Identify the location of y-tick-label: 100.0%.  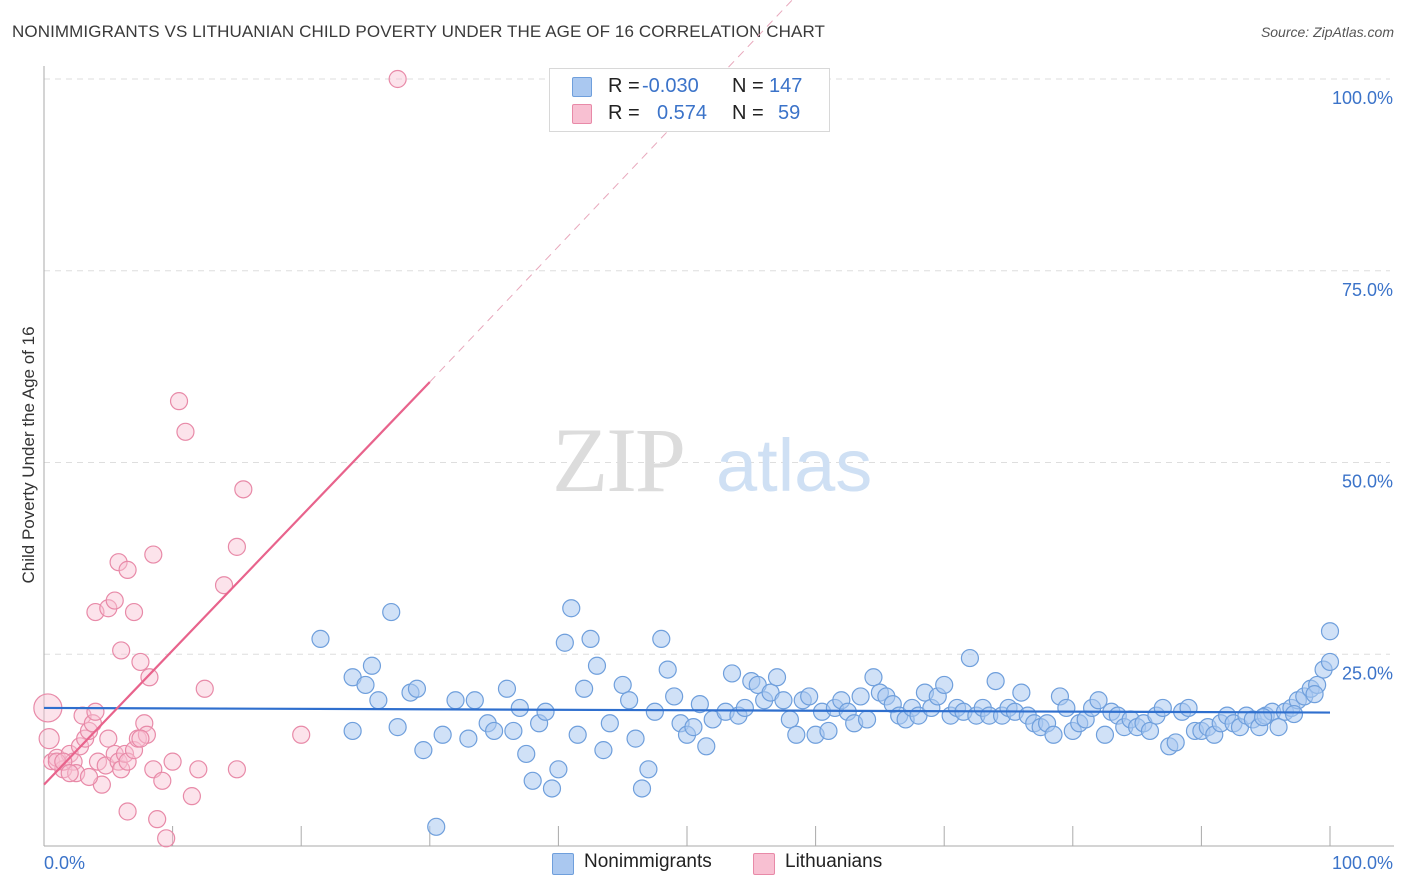
(1362, 98).